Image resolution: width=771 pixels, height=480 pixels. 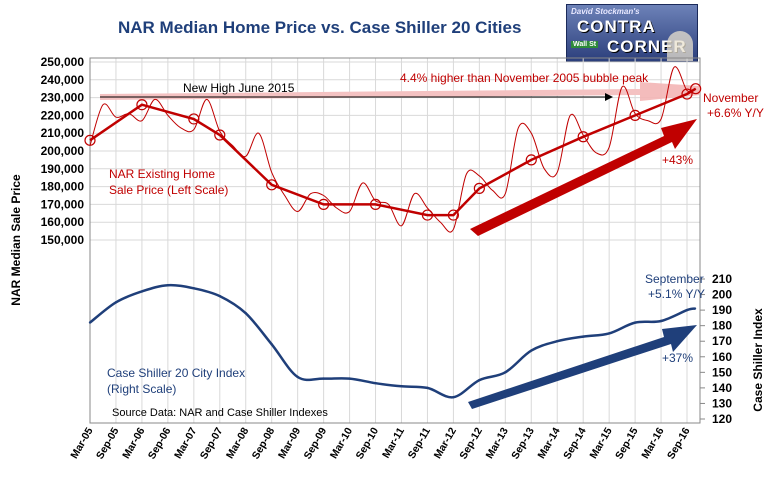 What do you see at coordinates (652, 442) in the screenshot?
I see `x-tick-label: Mar-16` at bounding box center [652, 442].